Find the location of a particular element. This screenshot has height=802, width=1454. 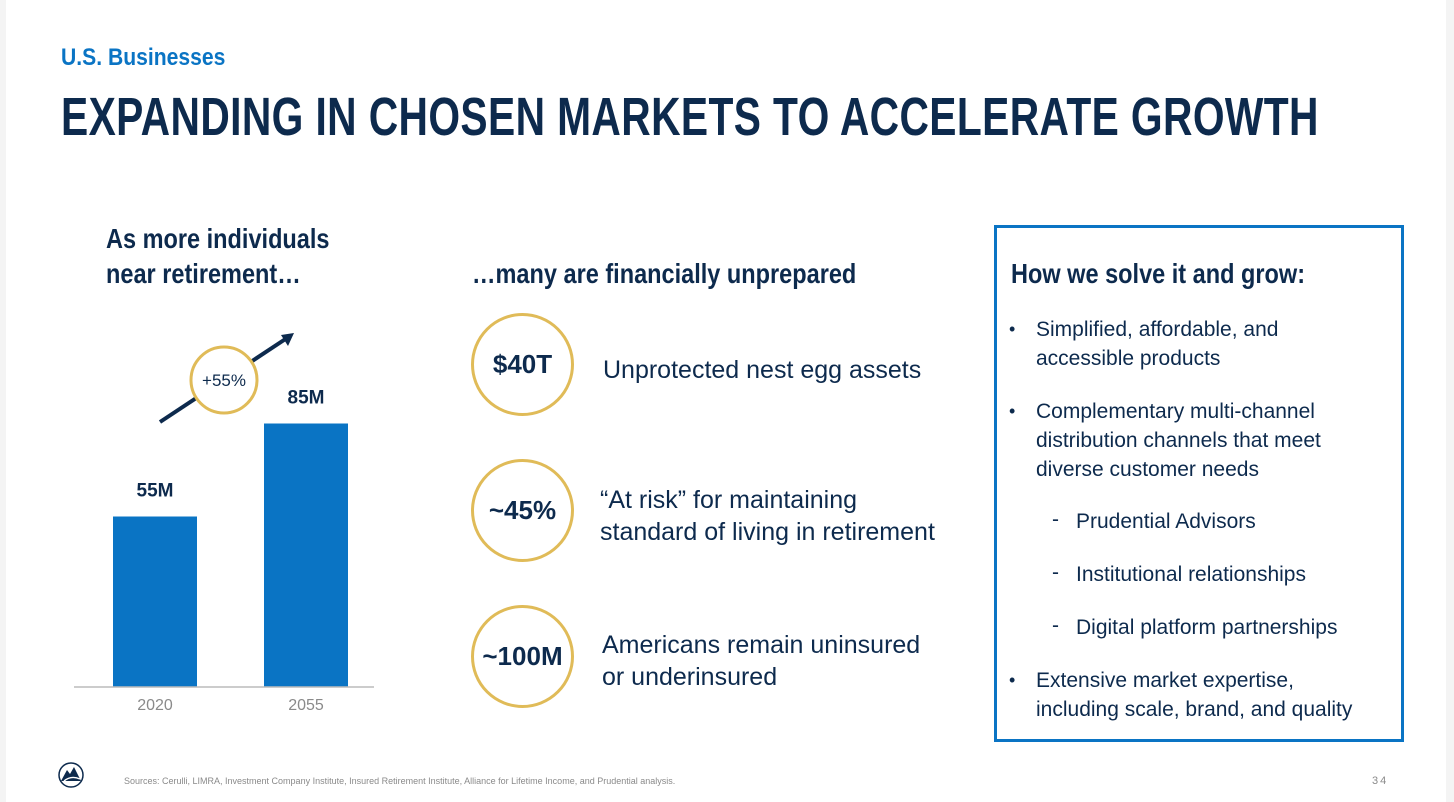

sub-item-institutional: Institutional relationships is located at coordinates (1191, 574).